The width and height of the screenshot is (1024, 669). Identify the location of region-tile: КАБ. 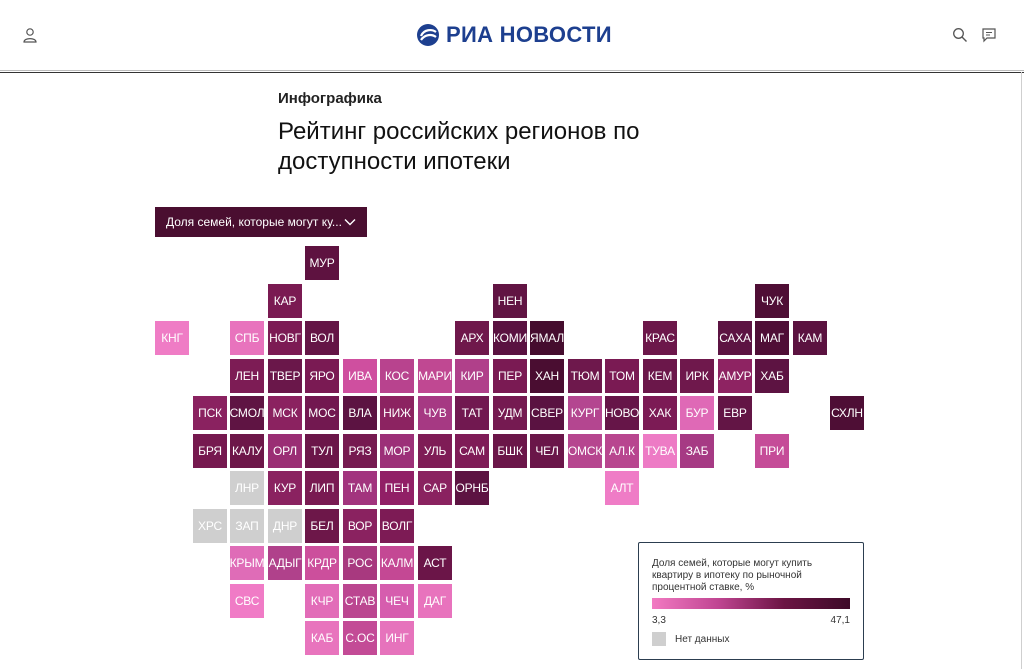
(322, 638).